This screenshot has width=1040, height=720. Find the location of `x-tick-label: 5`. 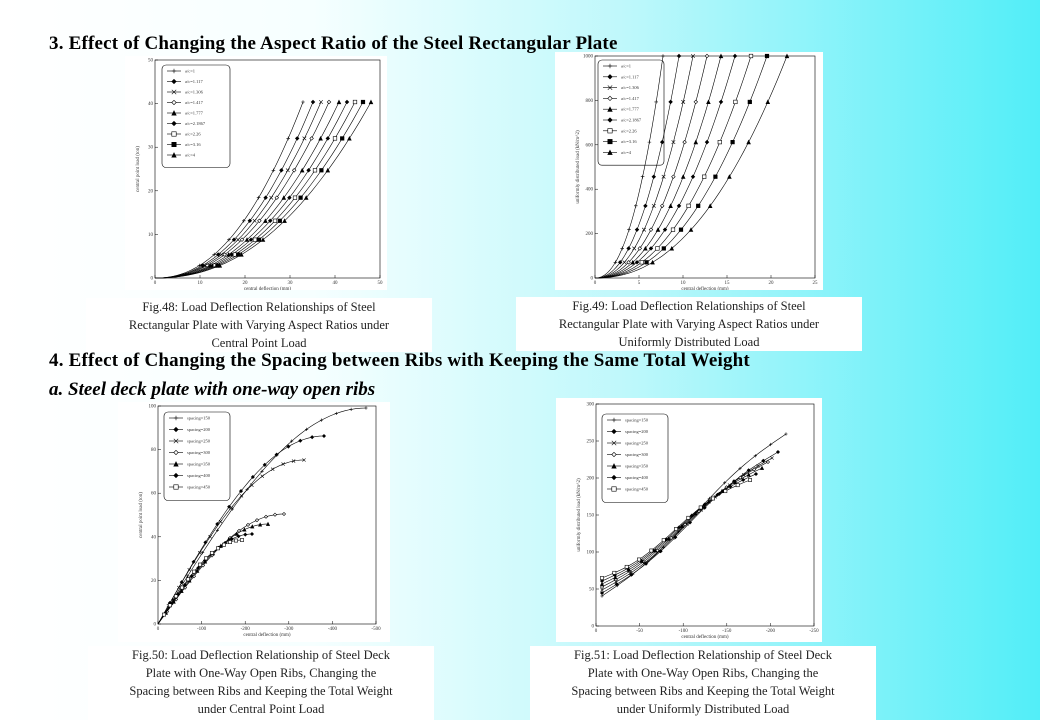

x-tick-label: 5 is located at coordinates (639, 283).